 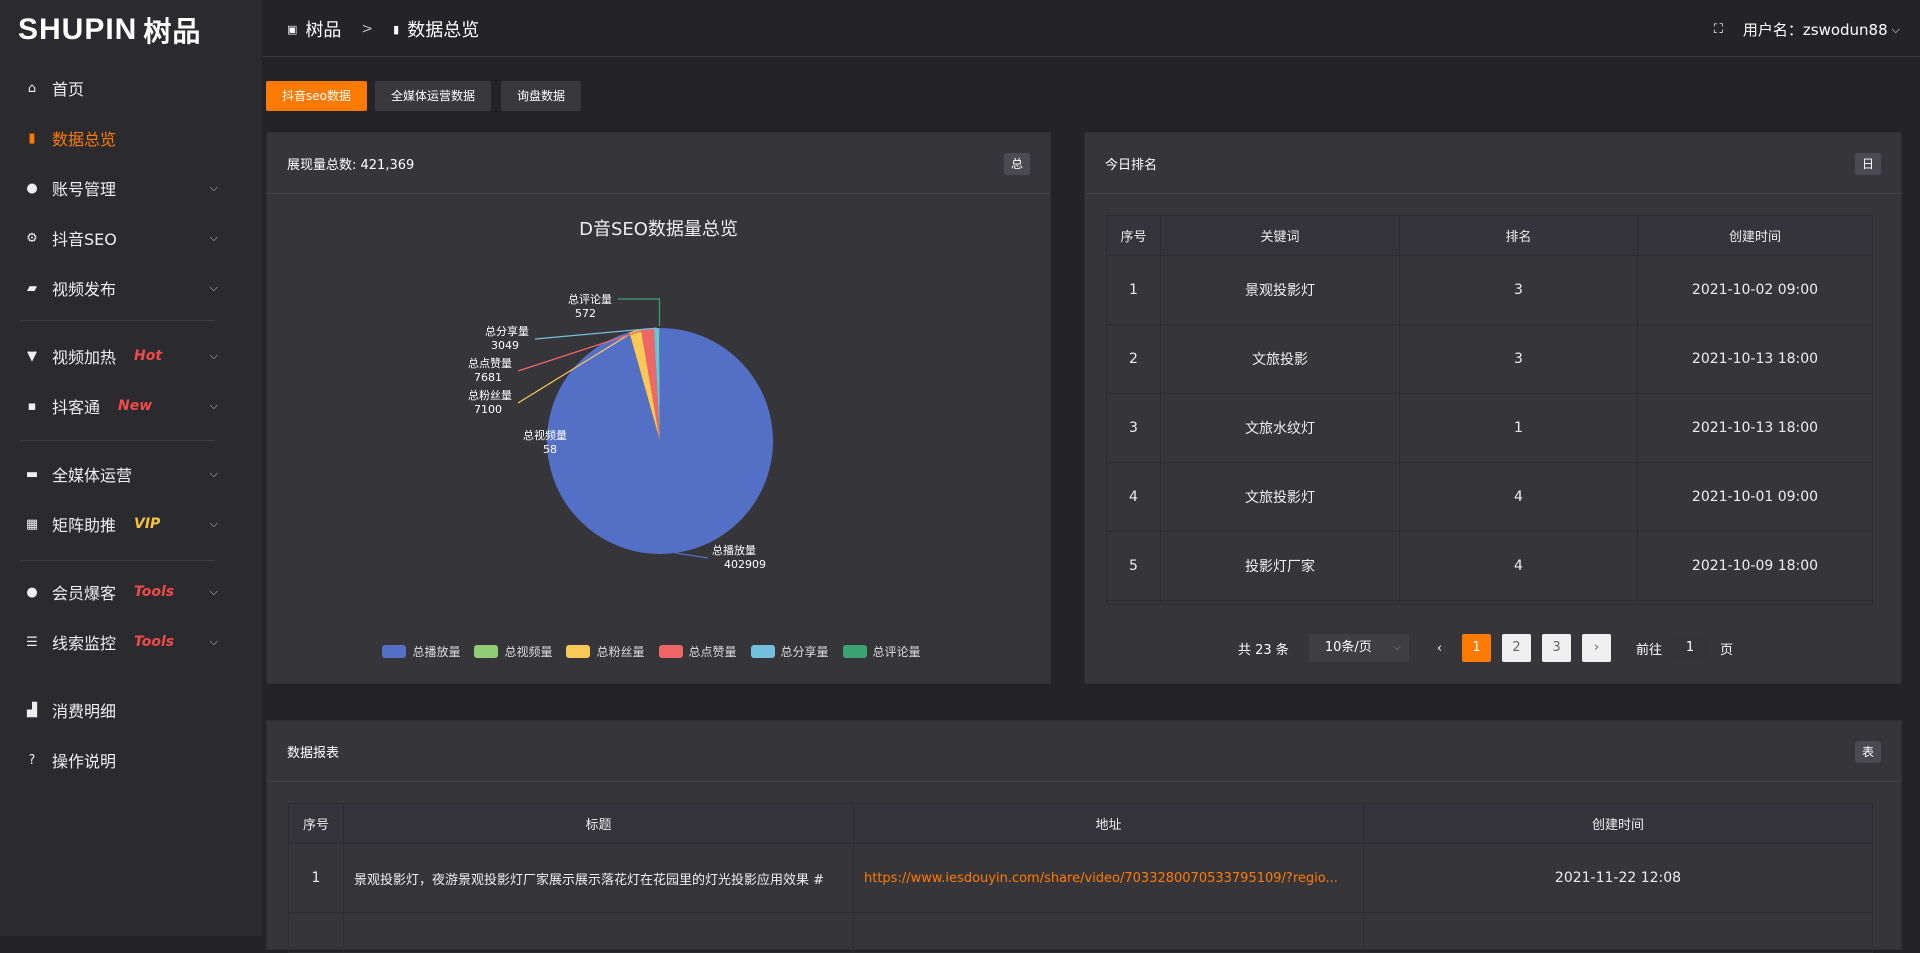 I want to click on table-badge: 表, so click(x=1868, y=752).